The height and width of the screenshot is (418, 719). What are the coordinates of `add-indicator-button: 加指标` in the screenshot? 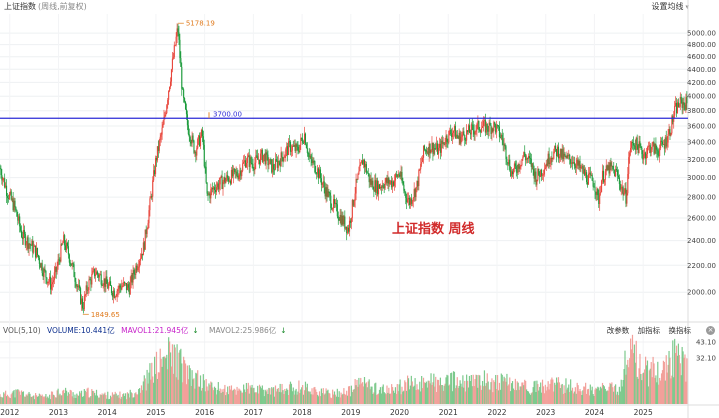 It's located at (649, 330).